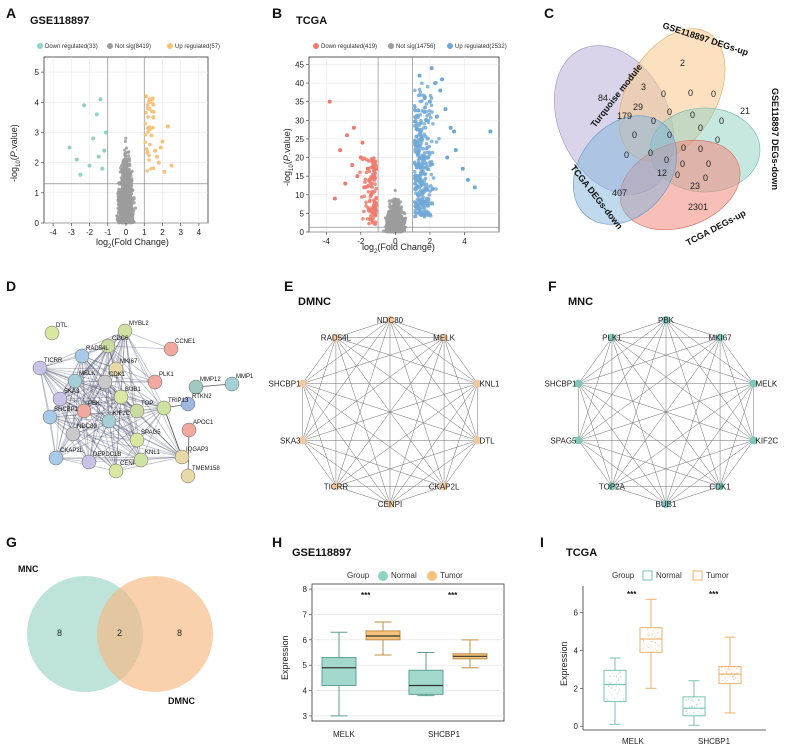 This screenshot has height=752, width=787. I want to click on ppi-node-label: DEPDC1B, so click(107, 455).